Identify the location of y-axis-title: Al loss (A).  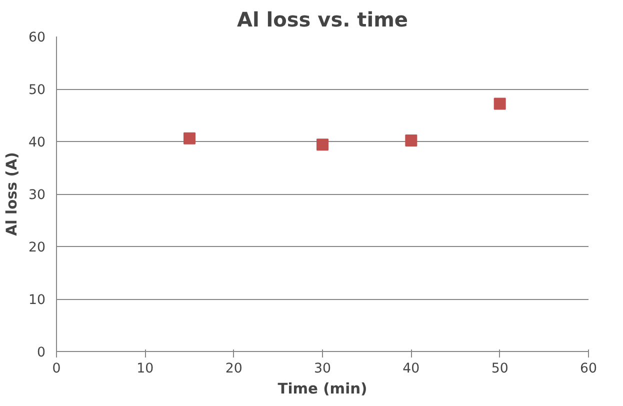
(12, 194).